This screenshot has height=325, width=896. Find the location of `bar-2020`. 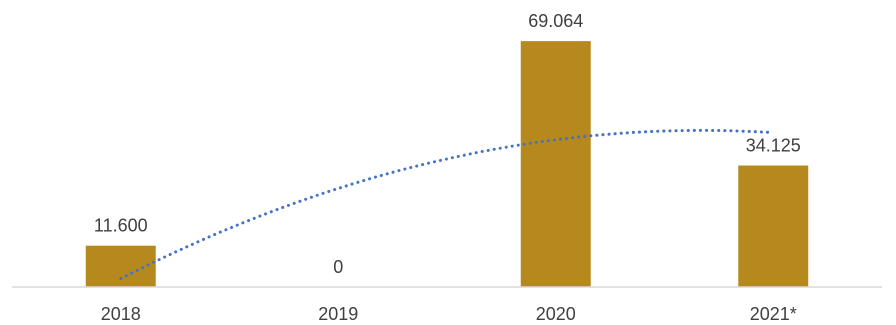

bar-2020 is located at coordinates (555, 164).